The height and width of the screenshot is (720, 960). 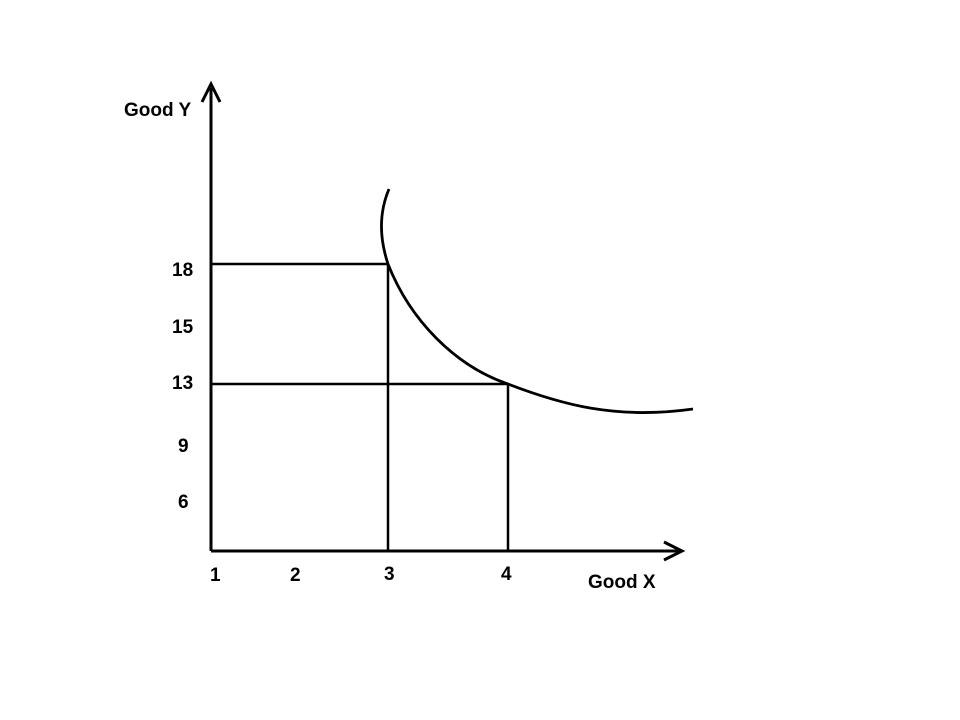 What do you see at coordinates (158, 110) in the screenshot?
I see `y-axis-label: Good Y` at bounding box center [158, 110].